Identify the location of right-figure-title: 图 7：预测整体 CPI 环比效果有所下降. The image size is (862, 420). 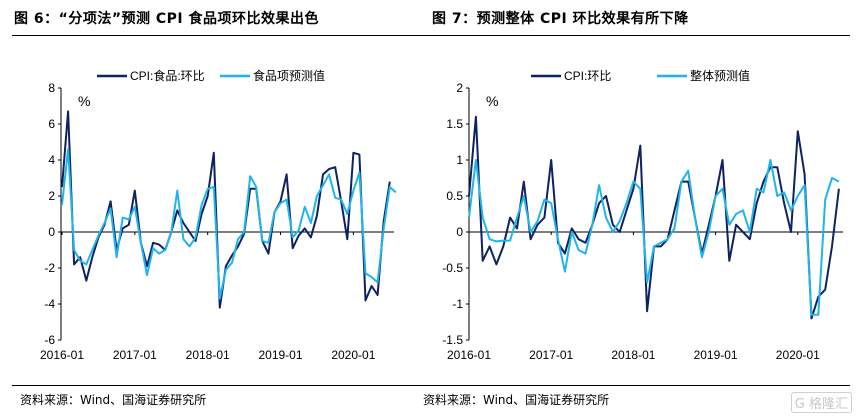
(560, 19).